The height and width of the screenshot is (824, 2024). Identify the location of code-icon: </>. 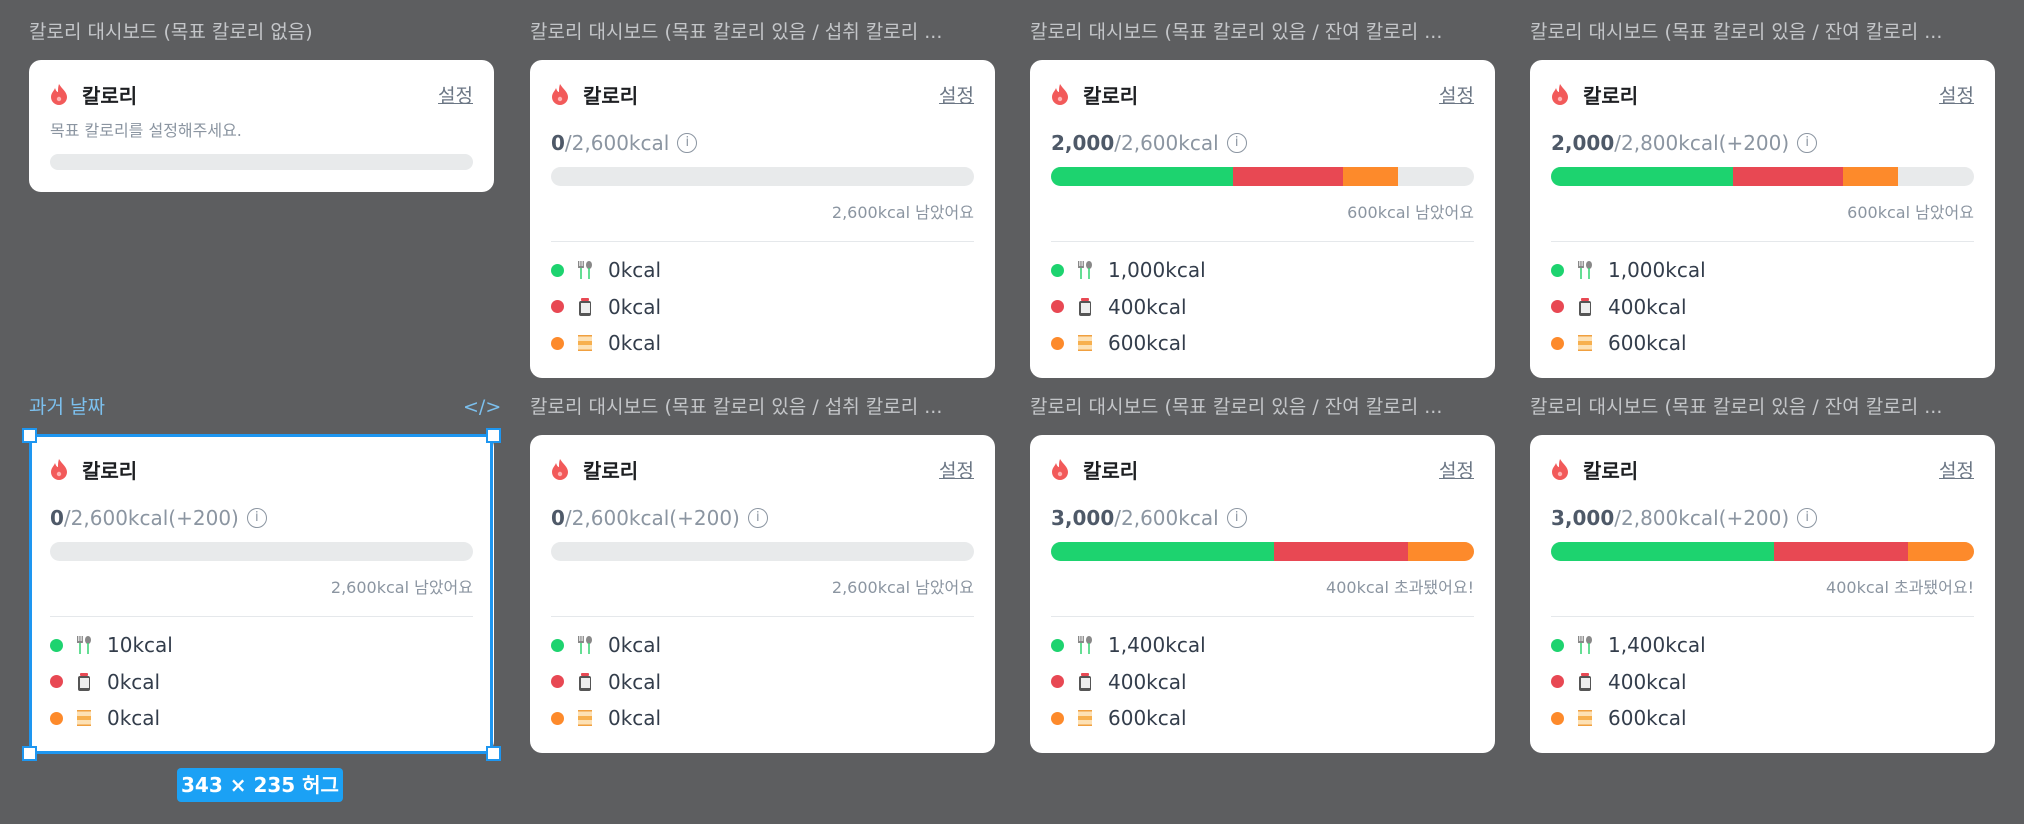
(482, 407).